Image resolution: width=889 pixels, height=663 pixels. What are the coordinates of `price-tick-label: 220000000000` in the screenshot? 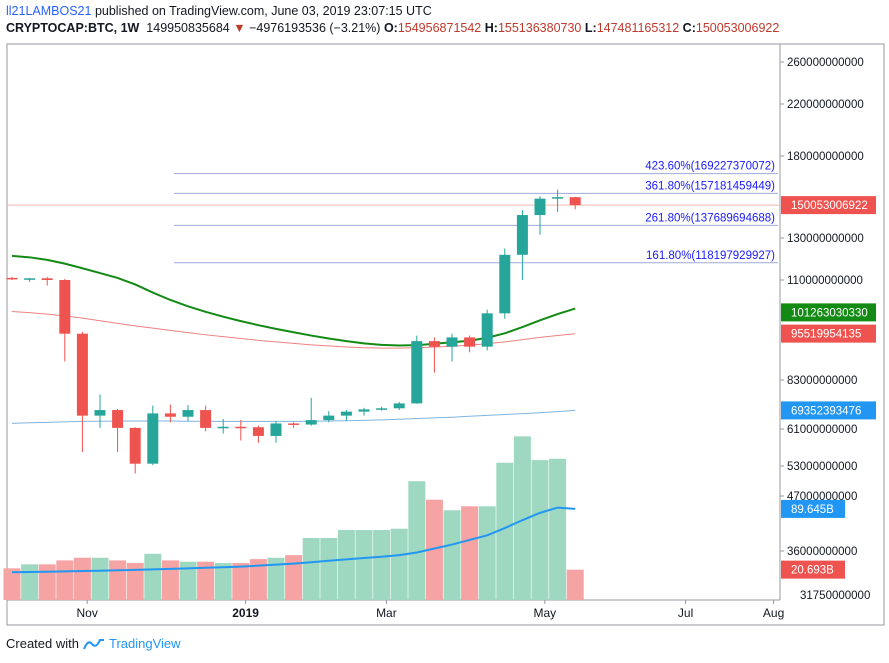 It's located at (825, 105).